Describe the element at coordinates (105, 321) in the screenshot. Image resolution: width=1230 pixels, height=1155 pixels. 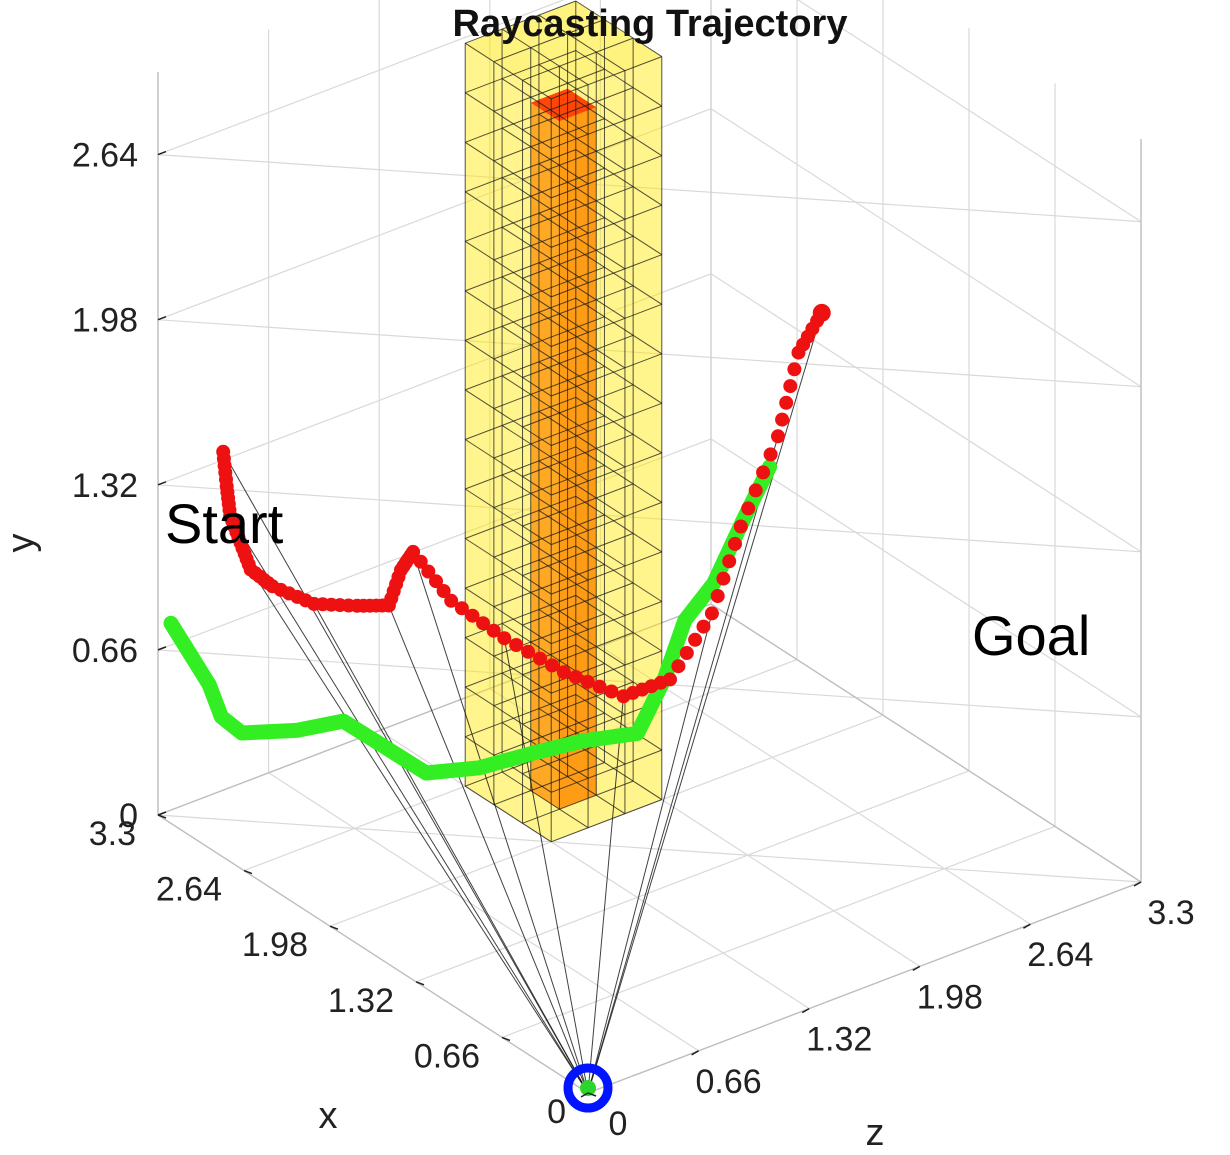
I see `y-tick-label: 1.98` at that location.